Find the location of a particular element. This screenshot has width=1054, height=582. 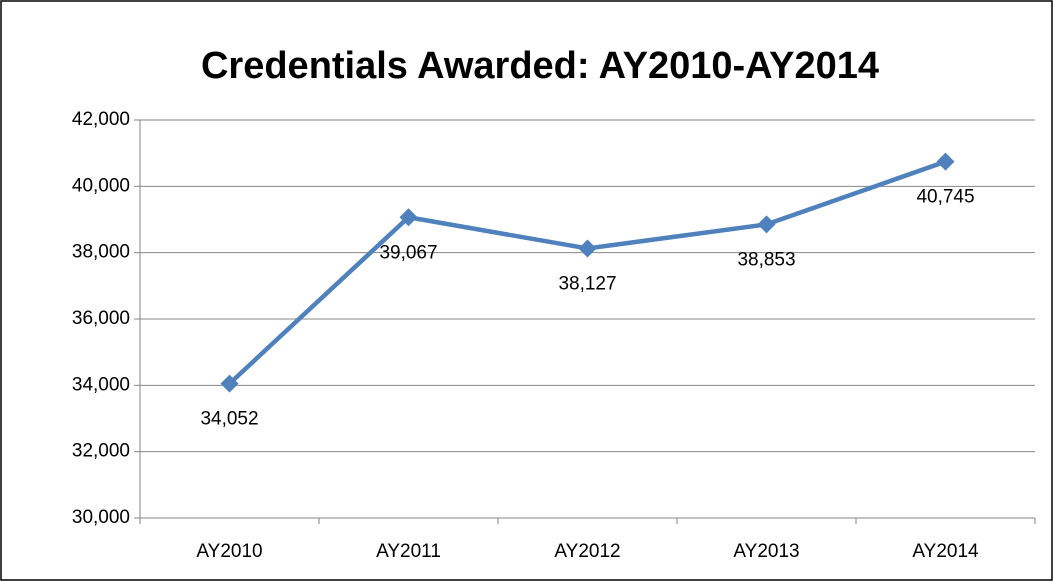

y-tick-label: 40,000 is located at coordinates (101, 185).